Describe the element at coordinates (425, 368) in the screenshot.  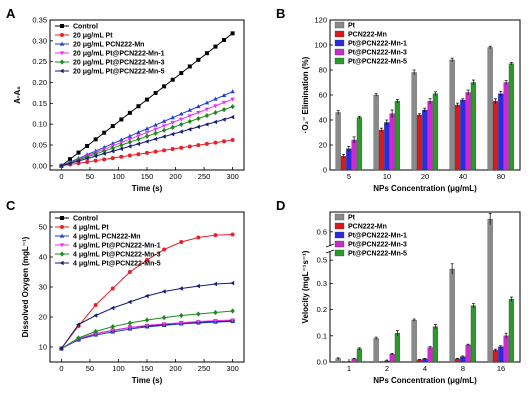
I see `x-tick-label: 4` at that location.